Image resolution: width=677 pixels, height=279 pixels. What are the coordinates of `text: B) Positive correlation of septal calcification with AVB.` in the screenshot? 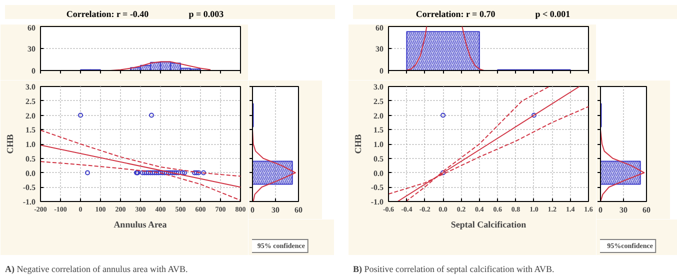 It's located at (453, 269).